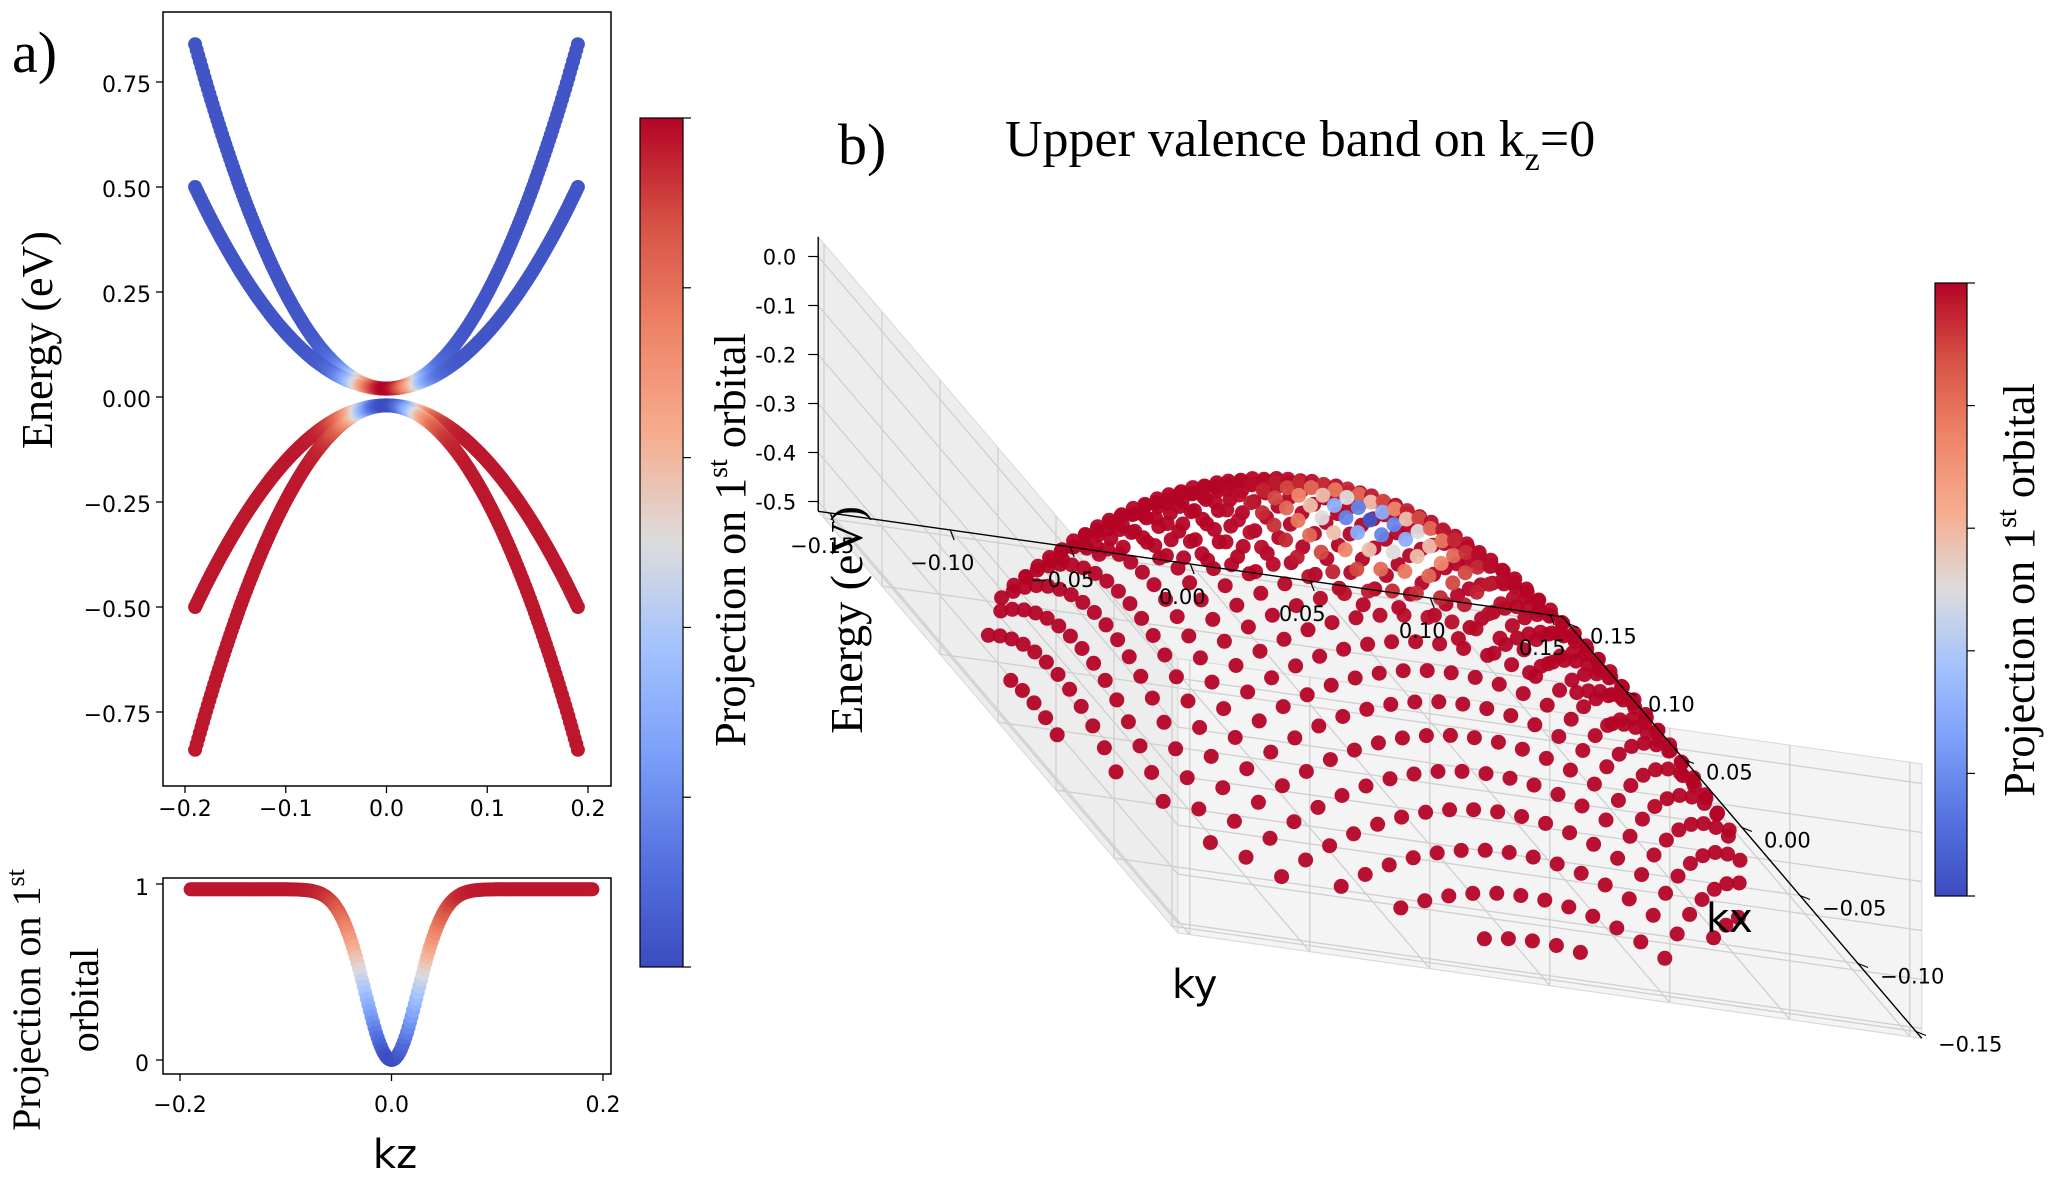 The width and height of the screenshot is (2061, 1180). I want to click on z-tick-label: 0.0, so click(779, 258).